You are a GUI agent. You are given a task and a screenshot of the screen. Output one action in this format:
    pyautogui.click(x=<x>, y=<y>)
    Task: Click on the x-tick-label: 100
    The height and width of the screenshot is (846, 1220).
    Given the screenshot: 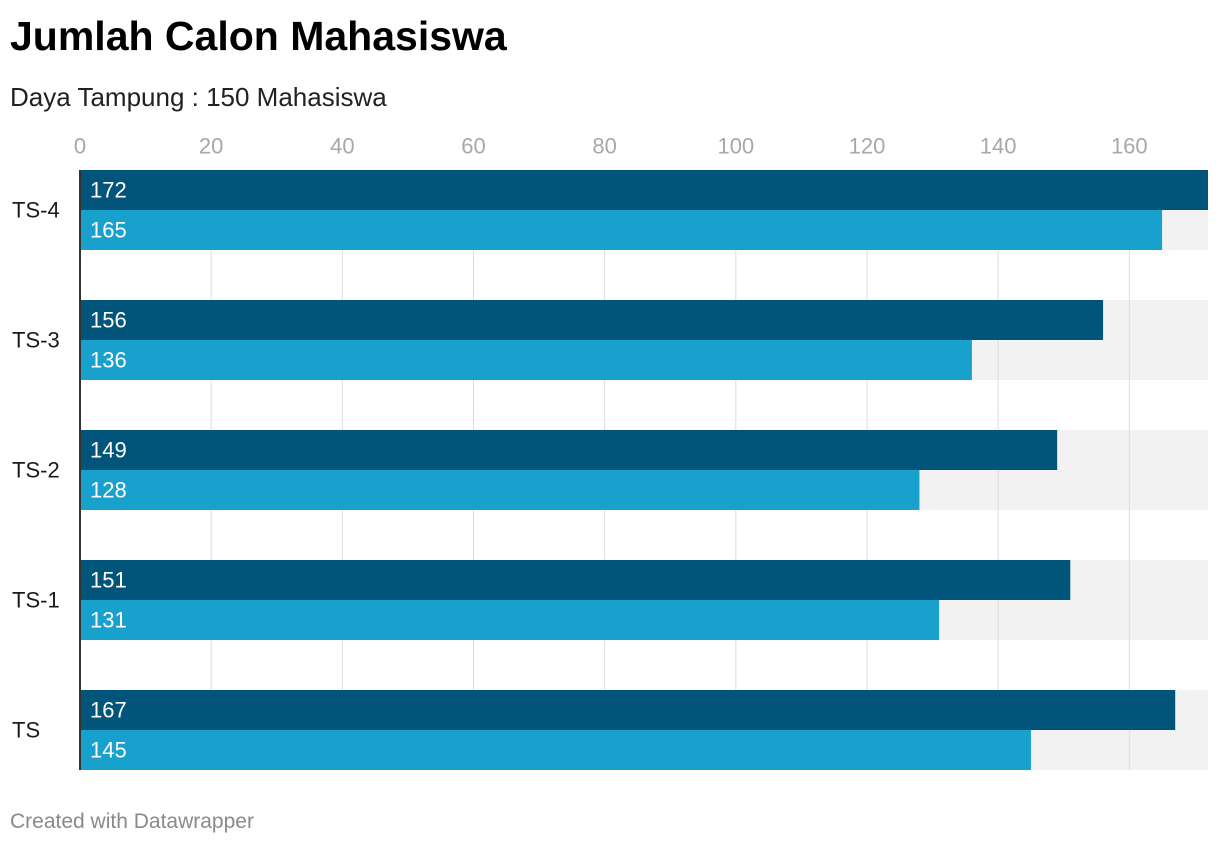 What is the action you would take?
    pyautogui.click(x=735, y=146)
    